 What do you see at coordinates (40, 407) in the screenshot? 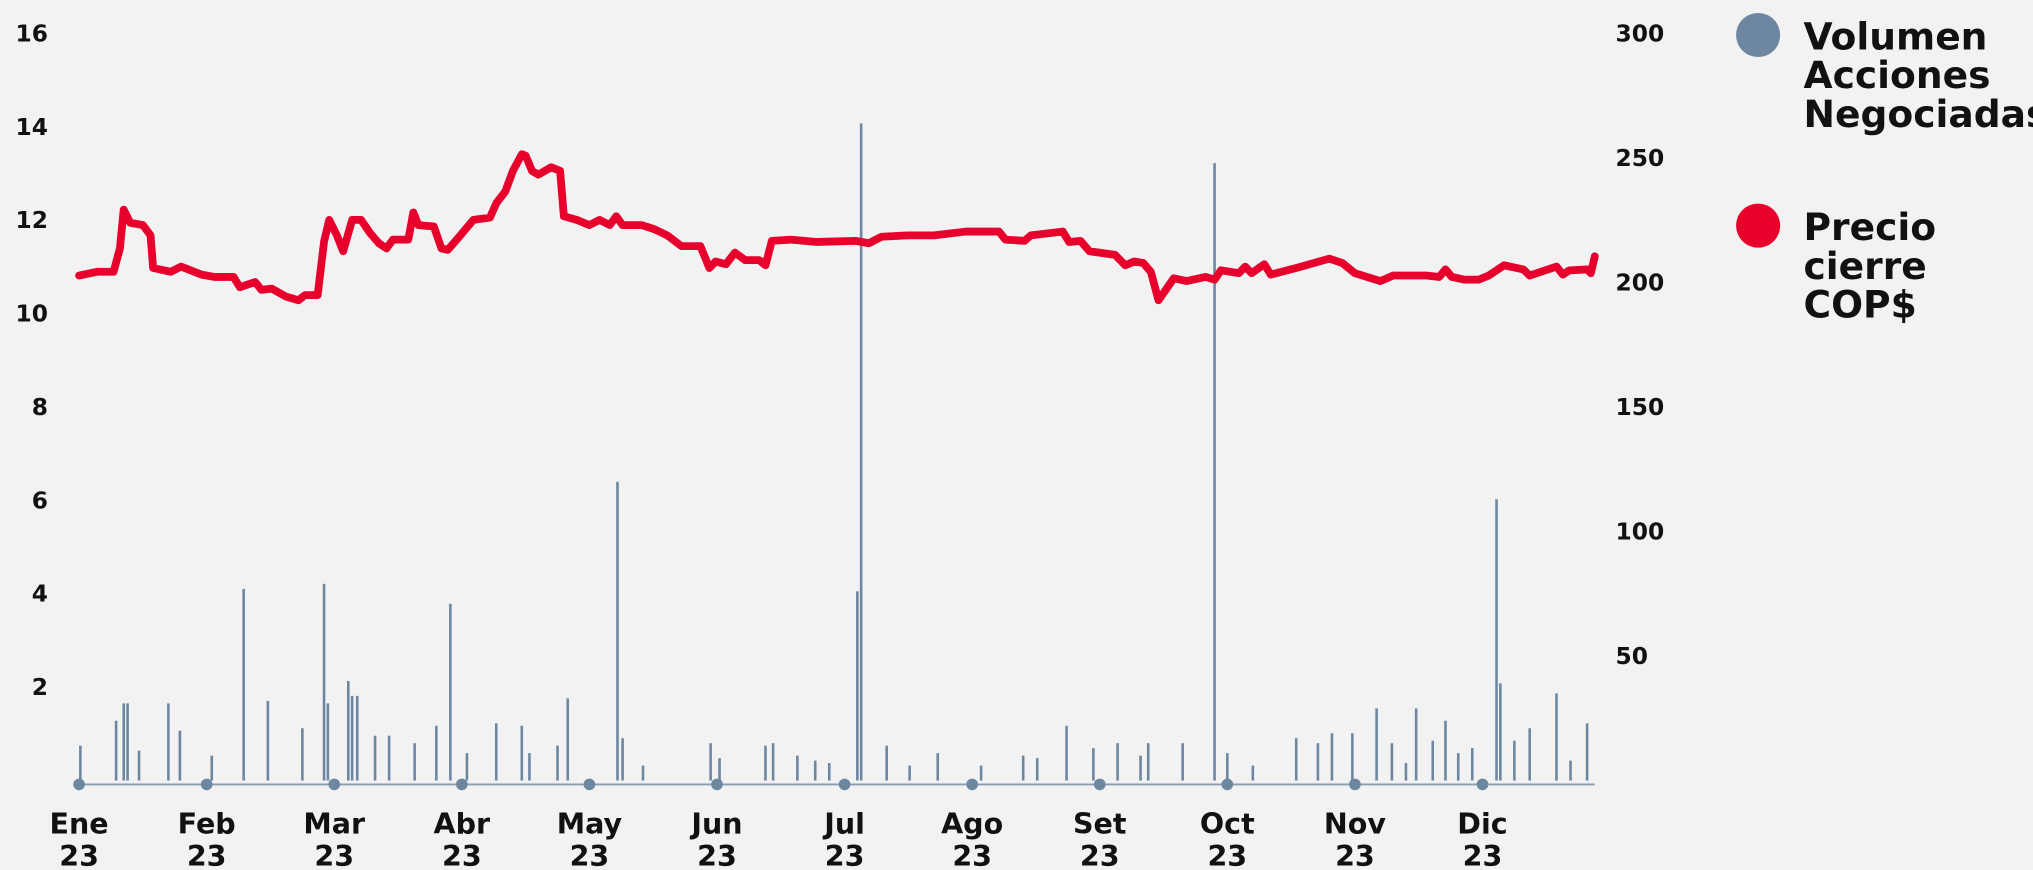
I see `y-tick-label: 8` at bounding box center [40, 407].